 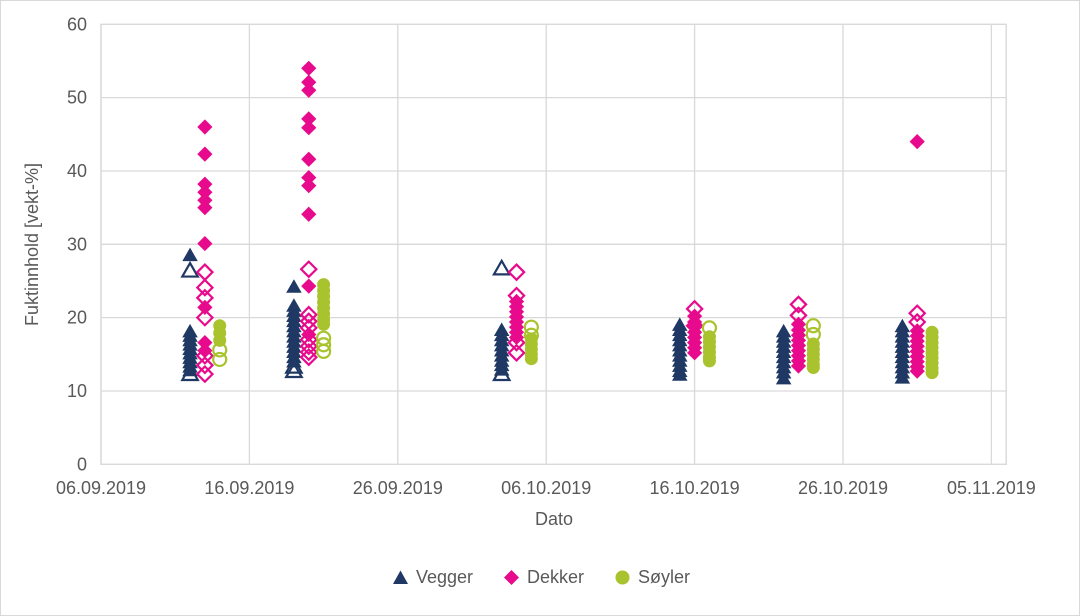 I want to click on y-tick-label: 0, so click(x=82, y=464).